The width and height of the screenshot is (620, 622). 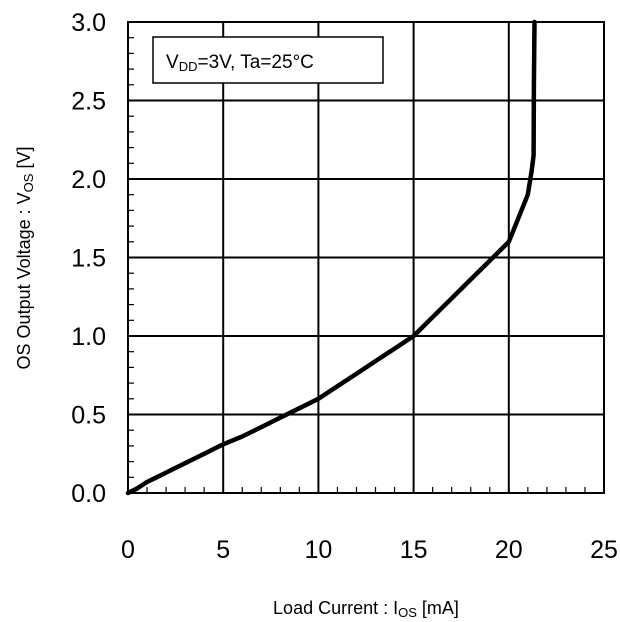 I want to click on y-tick-labels: 0.0 0.5 1.0 1.5 2.0 2.5 3.0, so click(x=88, y=258).